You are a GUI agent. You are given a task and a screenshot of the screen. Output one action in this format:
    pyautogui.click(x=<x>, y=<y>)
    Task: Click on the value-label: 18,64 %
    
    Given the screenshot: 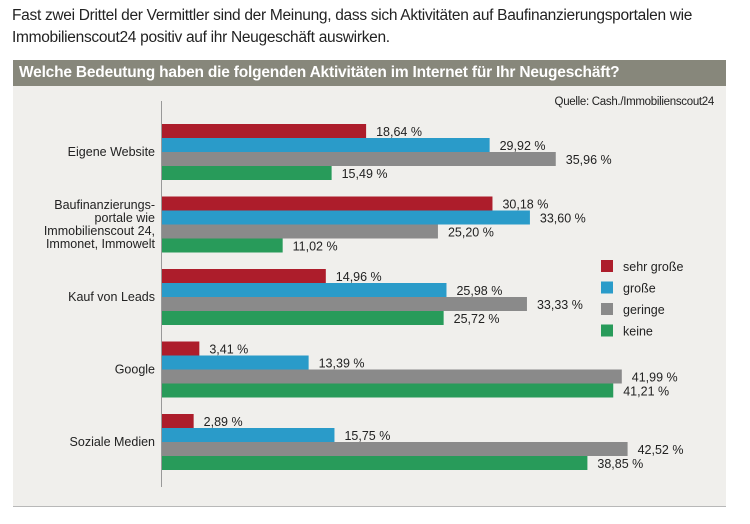 What is the action you would take?
    pyautogui.click(x=399, y=132)
    